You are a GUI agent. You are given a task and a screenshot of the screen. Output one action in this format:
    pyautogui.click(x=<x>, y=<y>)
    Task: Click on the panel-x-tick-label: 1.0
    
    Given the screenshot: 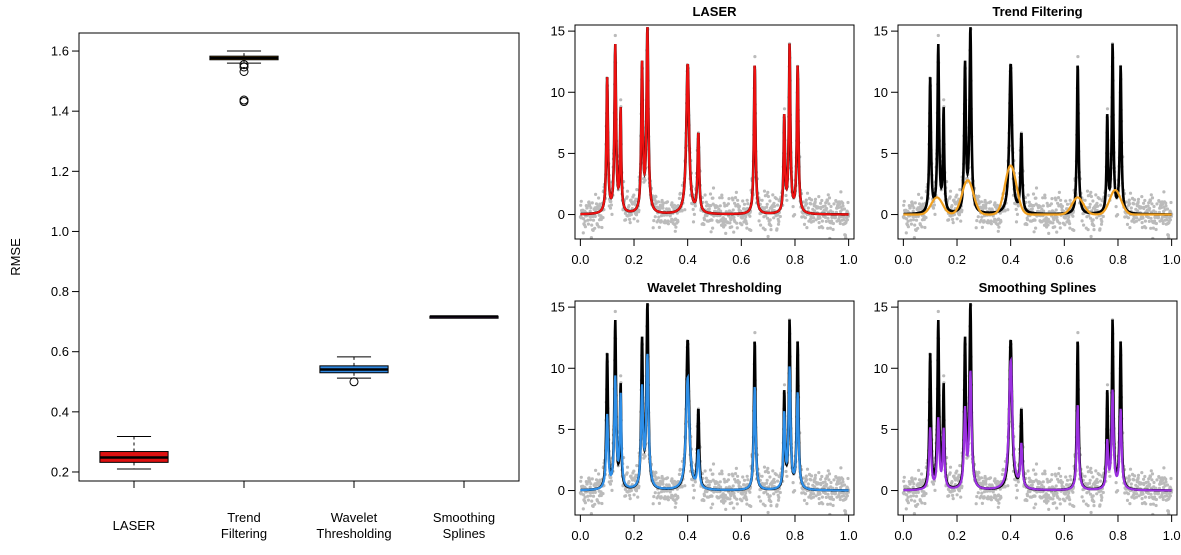 What is the action you would take?
    pyautogui.click(x=849, y=259)
    